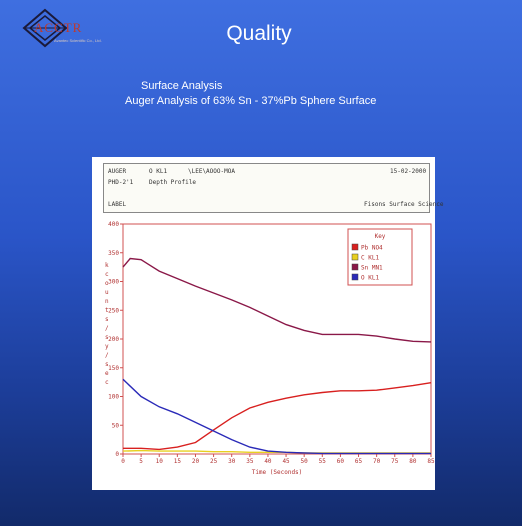  I want to click on legend-label: O KL1, so click(370, 278).